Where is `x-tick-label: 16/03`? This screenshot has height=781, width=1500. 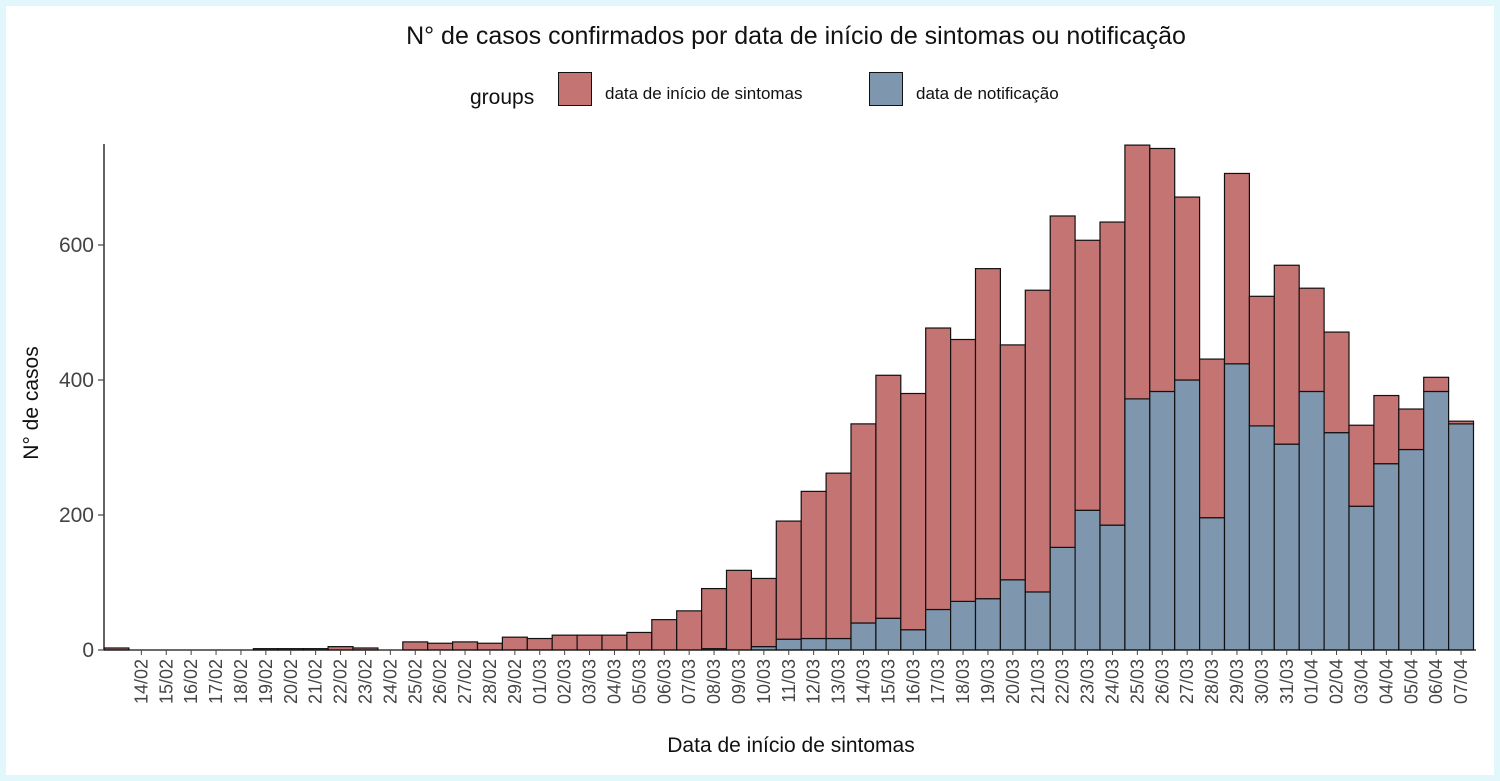 x-tick-label: 16/03 is located at coordinates (913, 681).